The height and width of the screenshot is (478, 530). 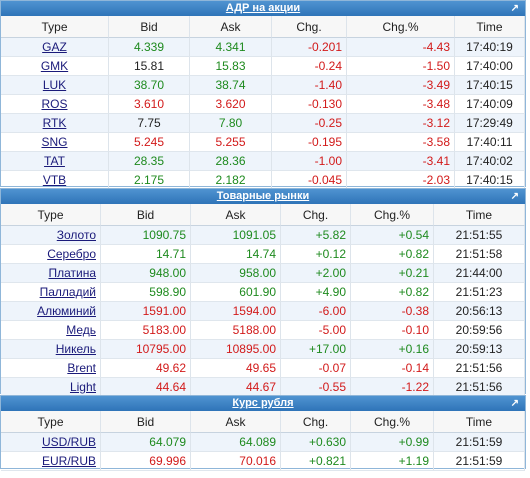 I want to click on table-row: Light 44.64 44.67 -0.55 -1.22 21:51:56, so click(x=263, y=387).